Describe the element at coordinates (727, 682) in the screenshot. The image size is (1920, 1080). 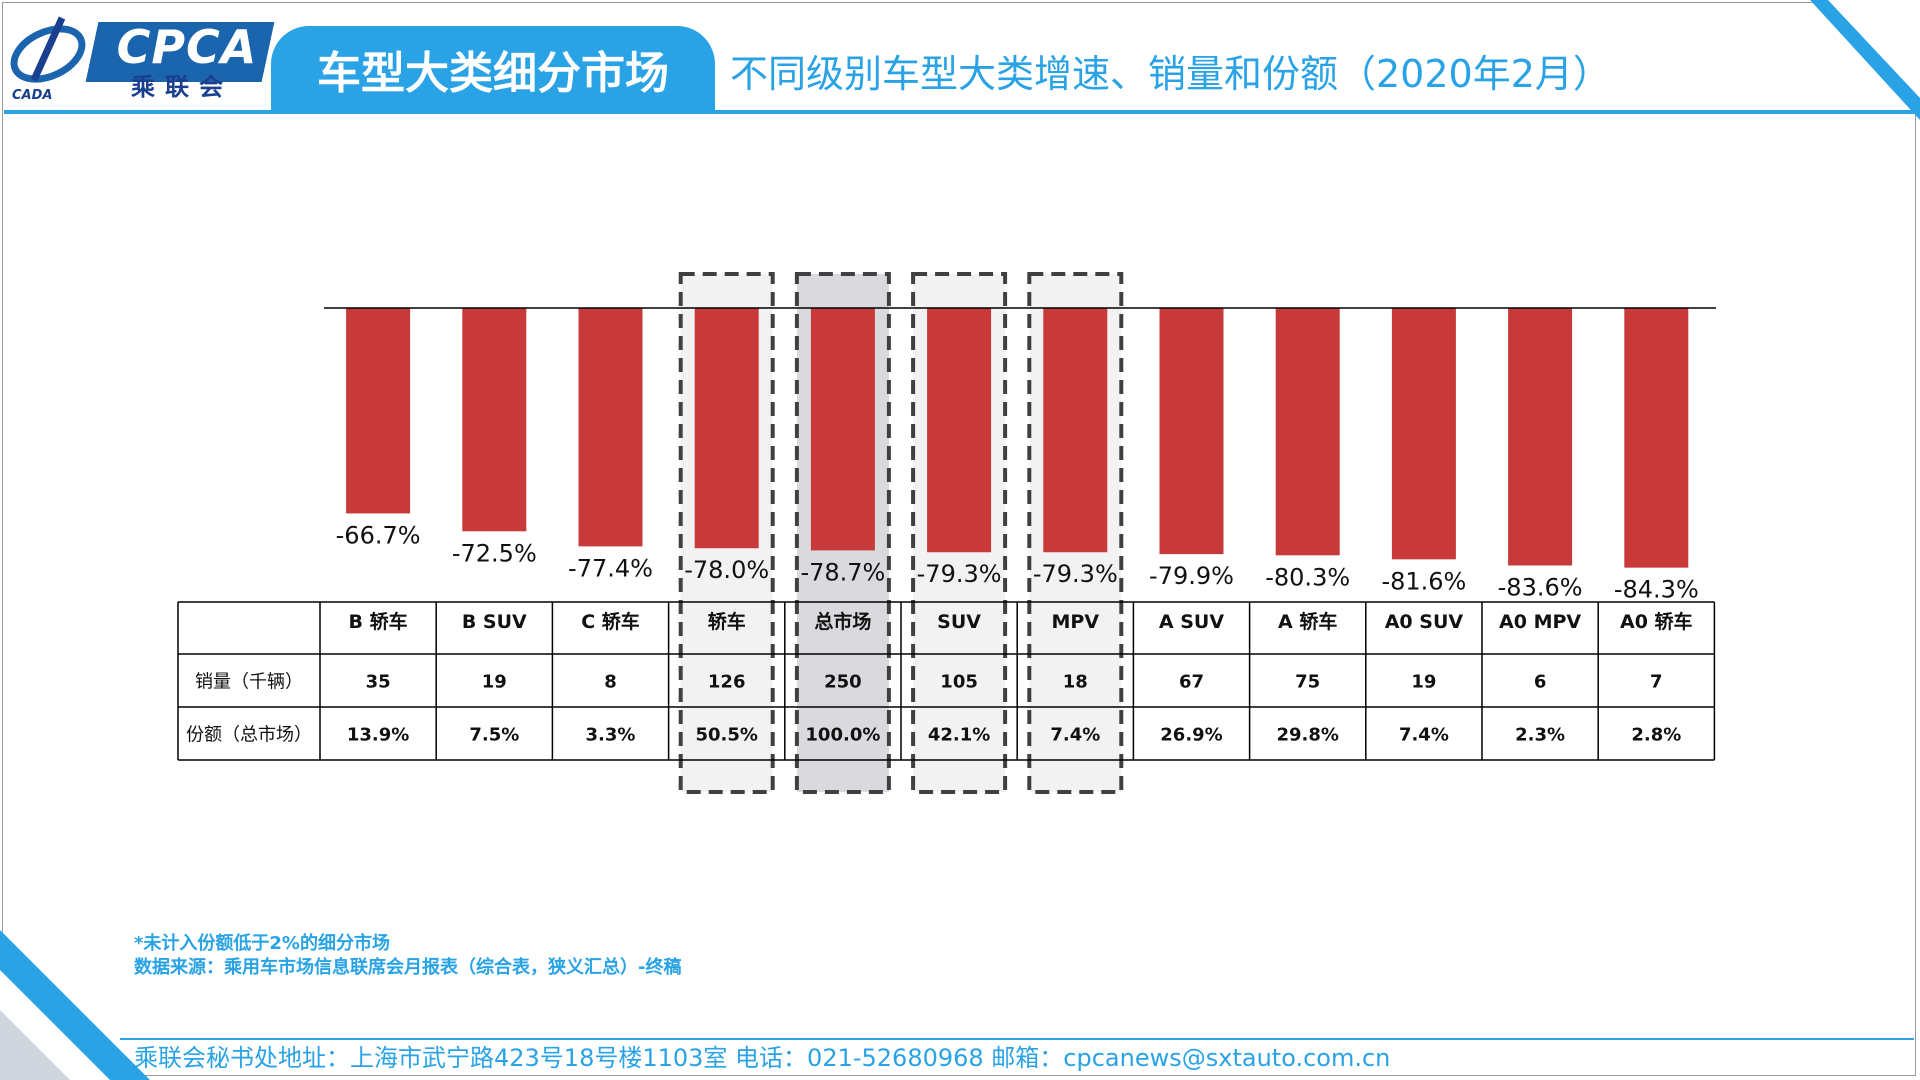
I see `table-cell: 126` at that location.